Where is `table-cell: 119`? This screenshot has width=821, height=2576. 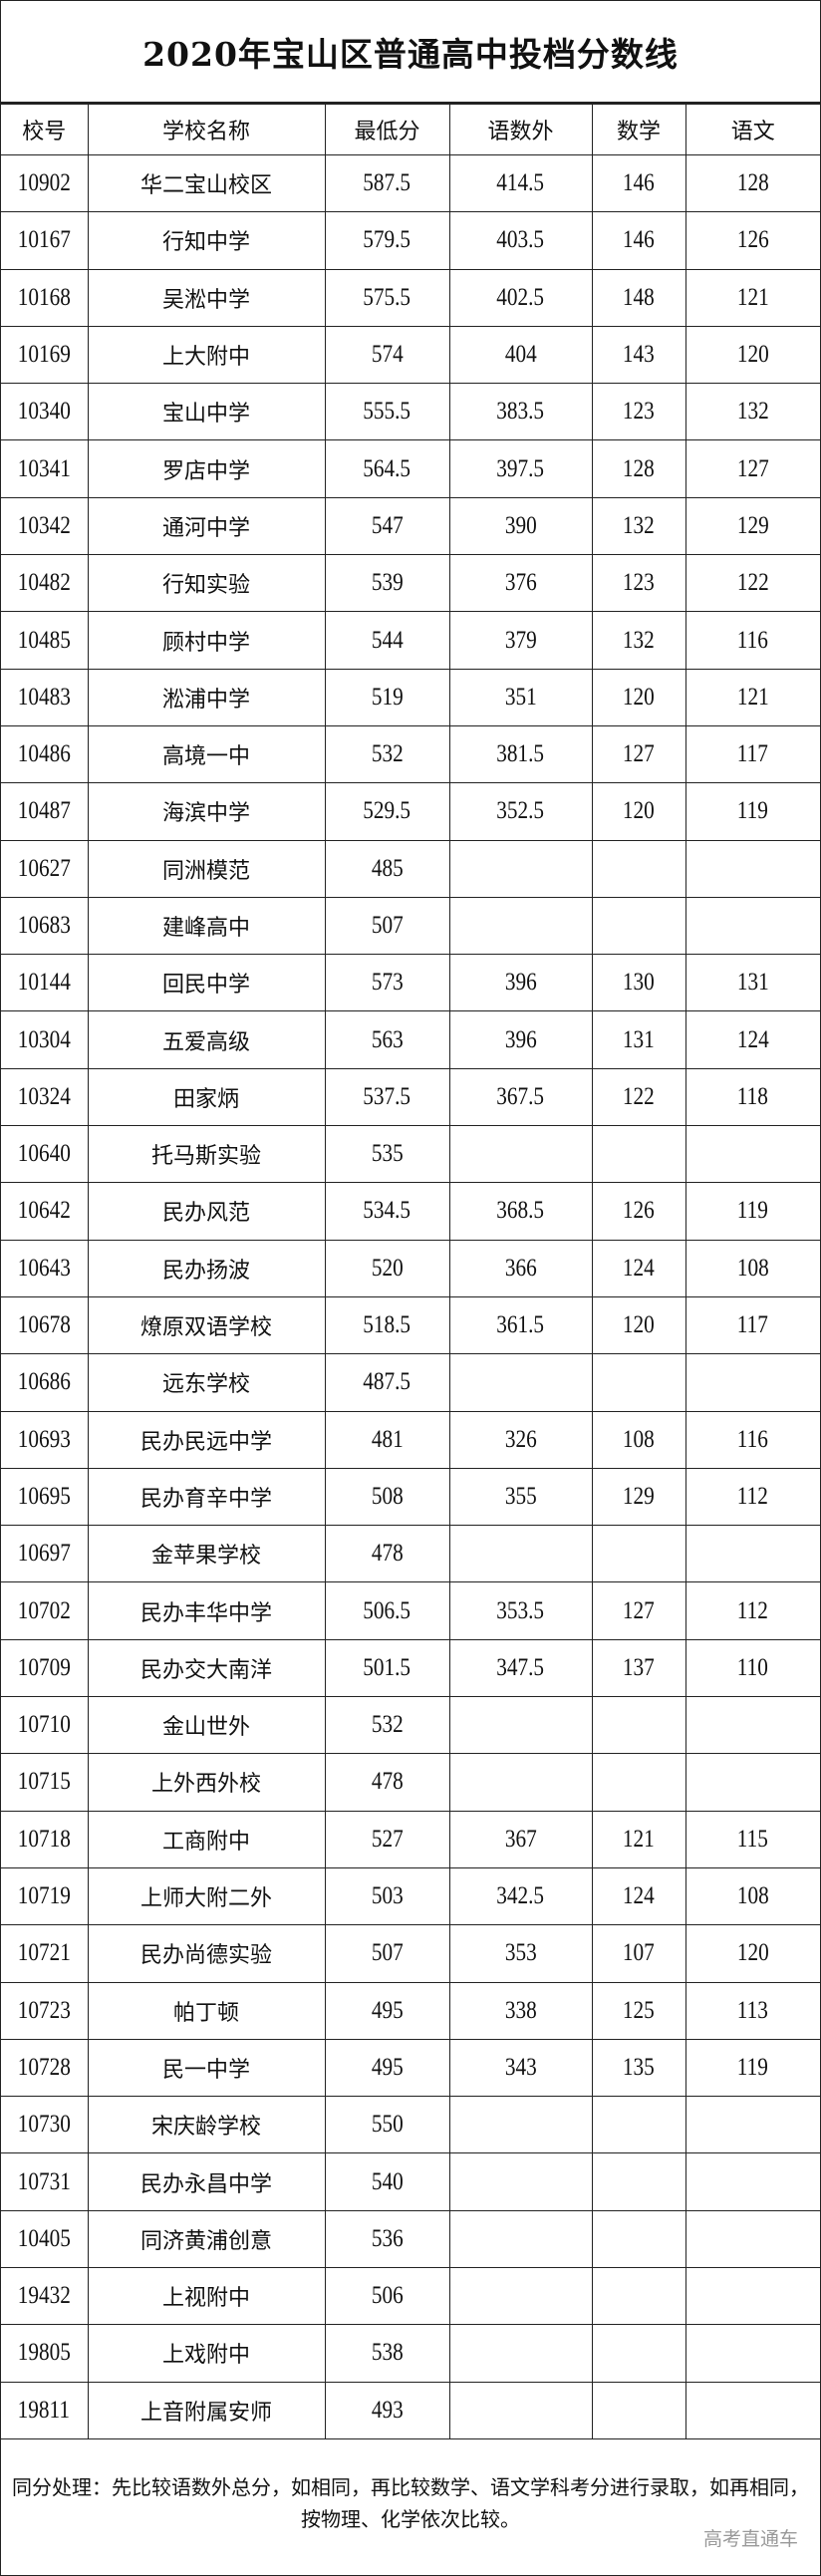
table-cell: 119 is located at coordinates (752, 2068).